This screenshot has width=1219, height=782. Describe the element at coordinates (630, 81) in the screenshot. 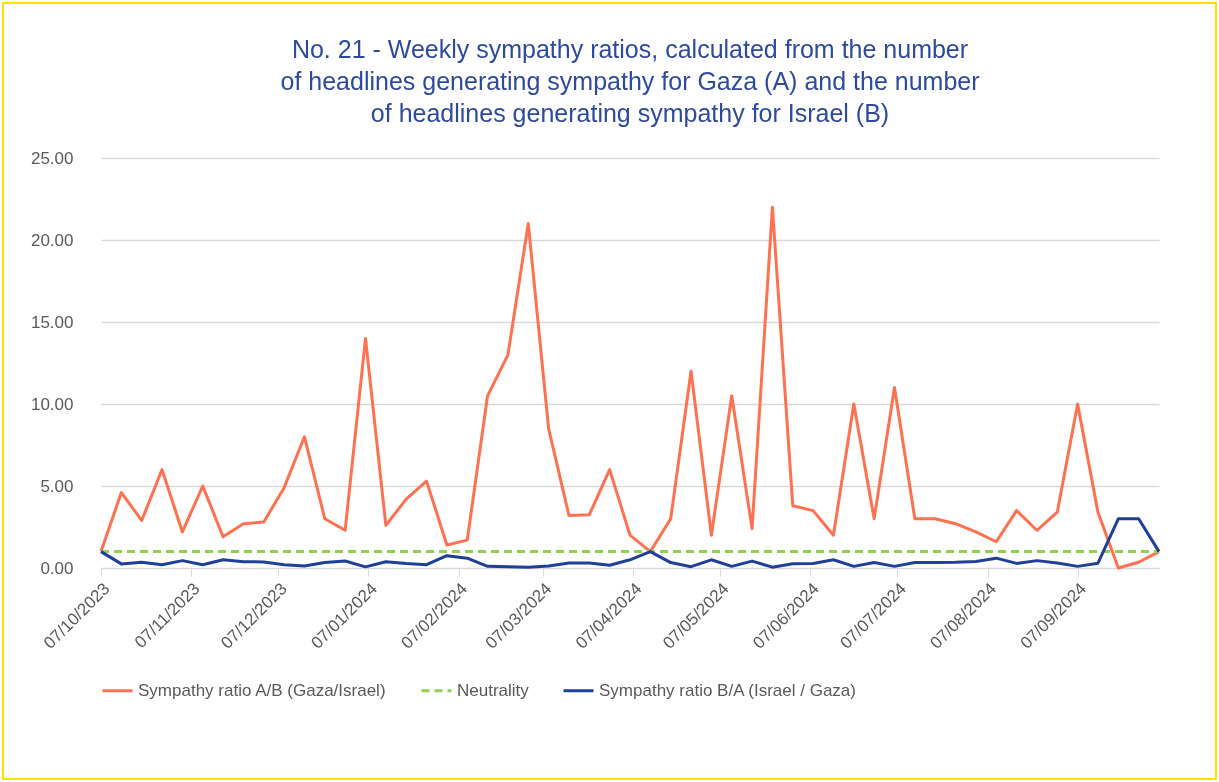

I see `chart-title: No. 21 - Weekly sympathy ratios, calculated from the number of headlines generating sympathy for Gaza (A) and the number of headlines generating sympathy for Israel (B)` at that location.